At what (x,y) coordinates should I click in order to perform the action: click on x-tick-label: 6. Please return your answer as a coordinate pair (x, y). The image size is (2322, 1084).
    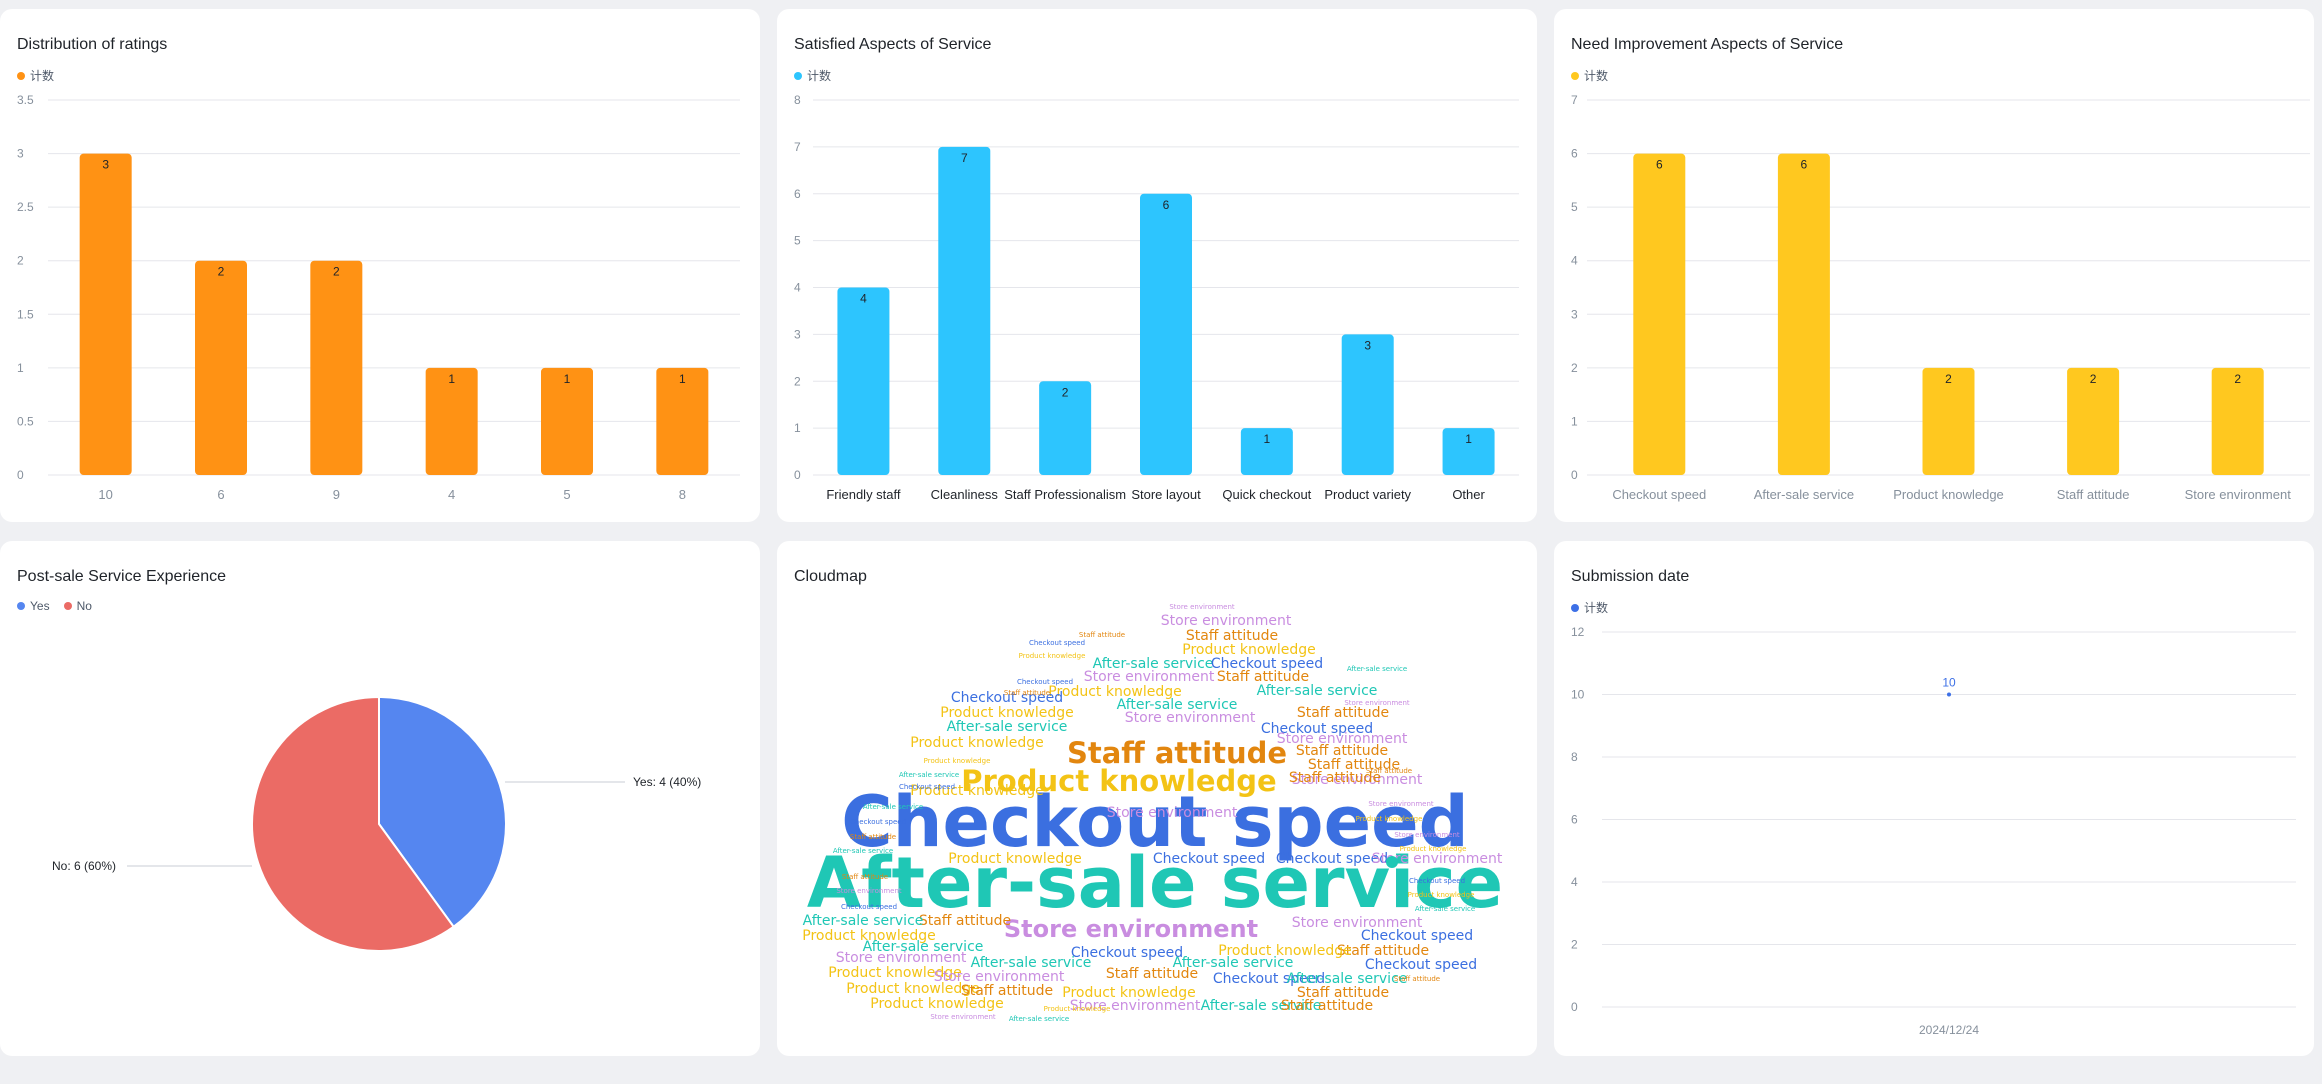
    Looking at the image, I should click on (220, 494).